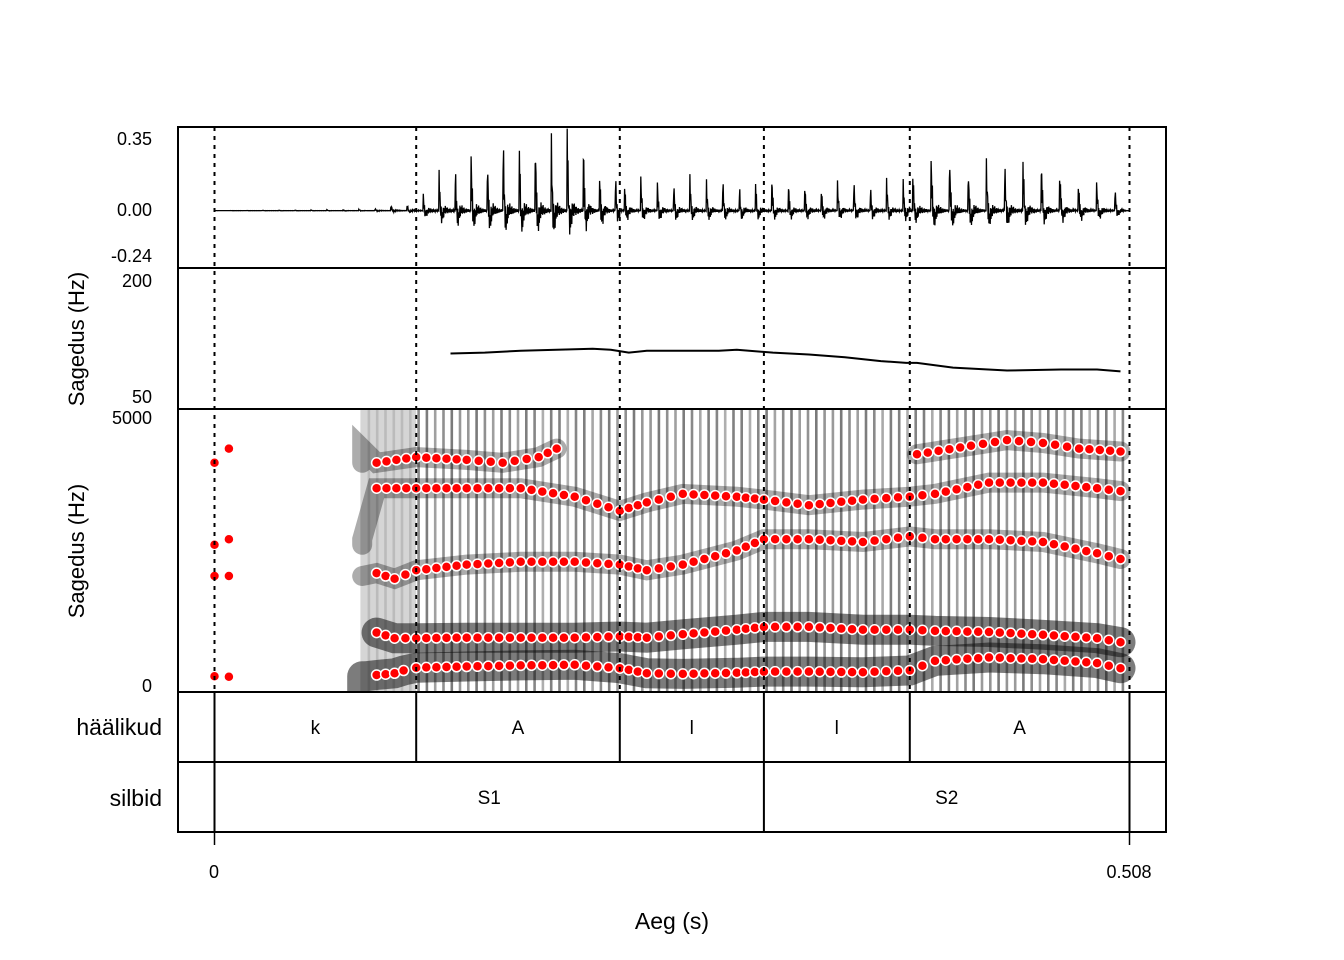  I want to click on pitch-ytick-top: 200, so click(137, 281).